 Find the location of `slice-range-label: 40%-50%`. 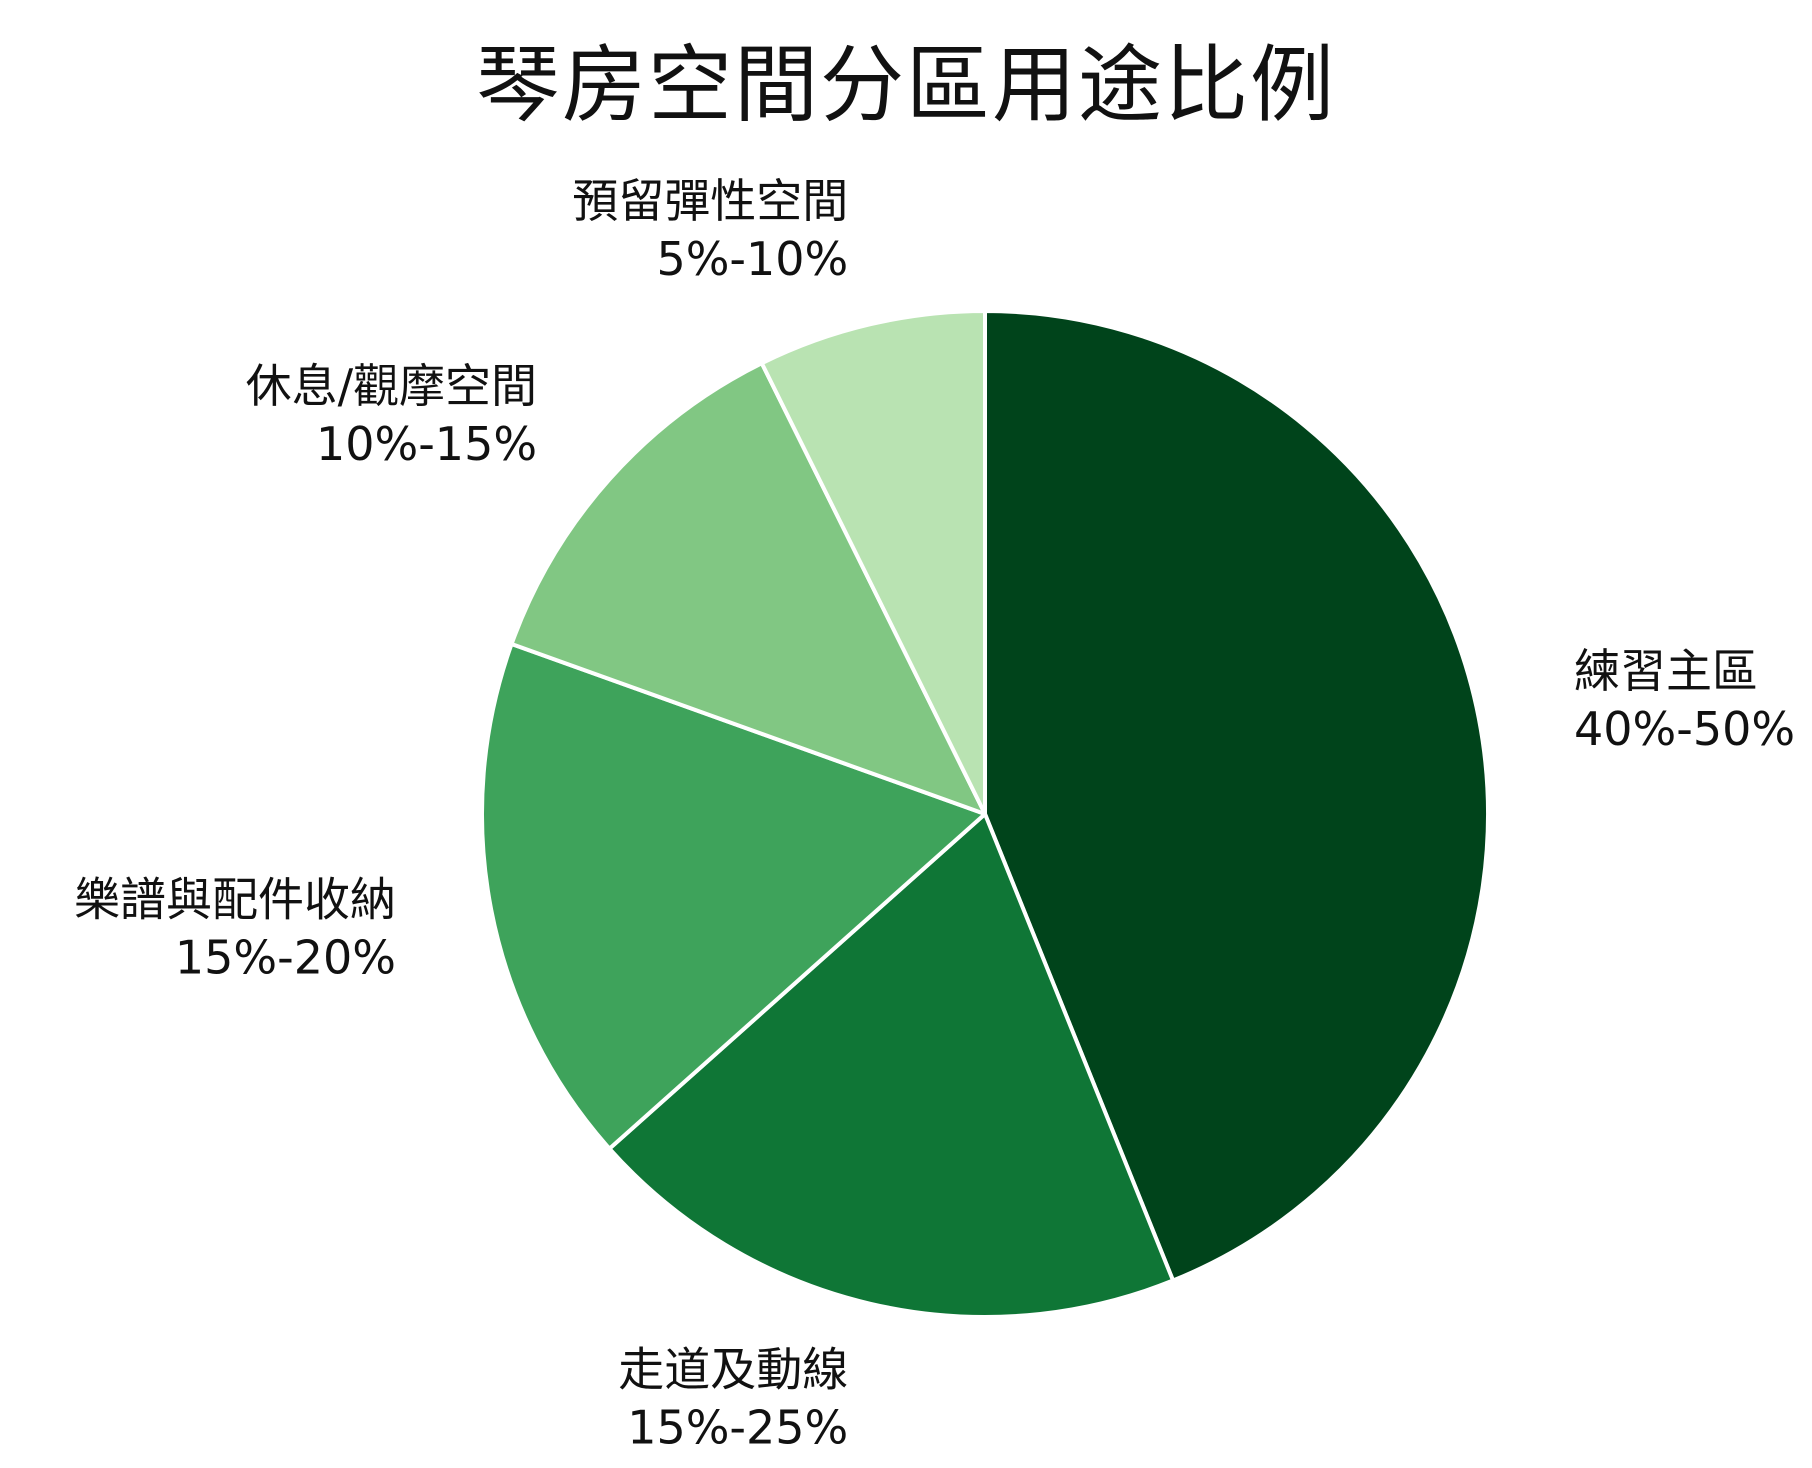

slice-range-label: 40%-50% is located at coordinates (1684, 729).